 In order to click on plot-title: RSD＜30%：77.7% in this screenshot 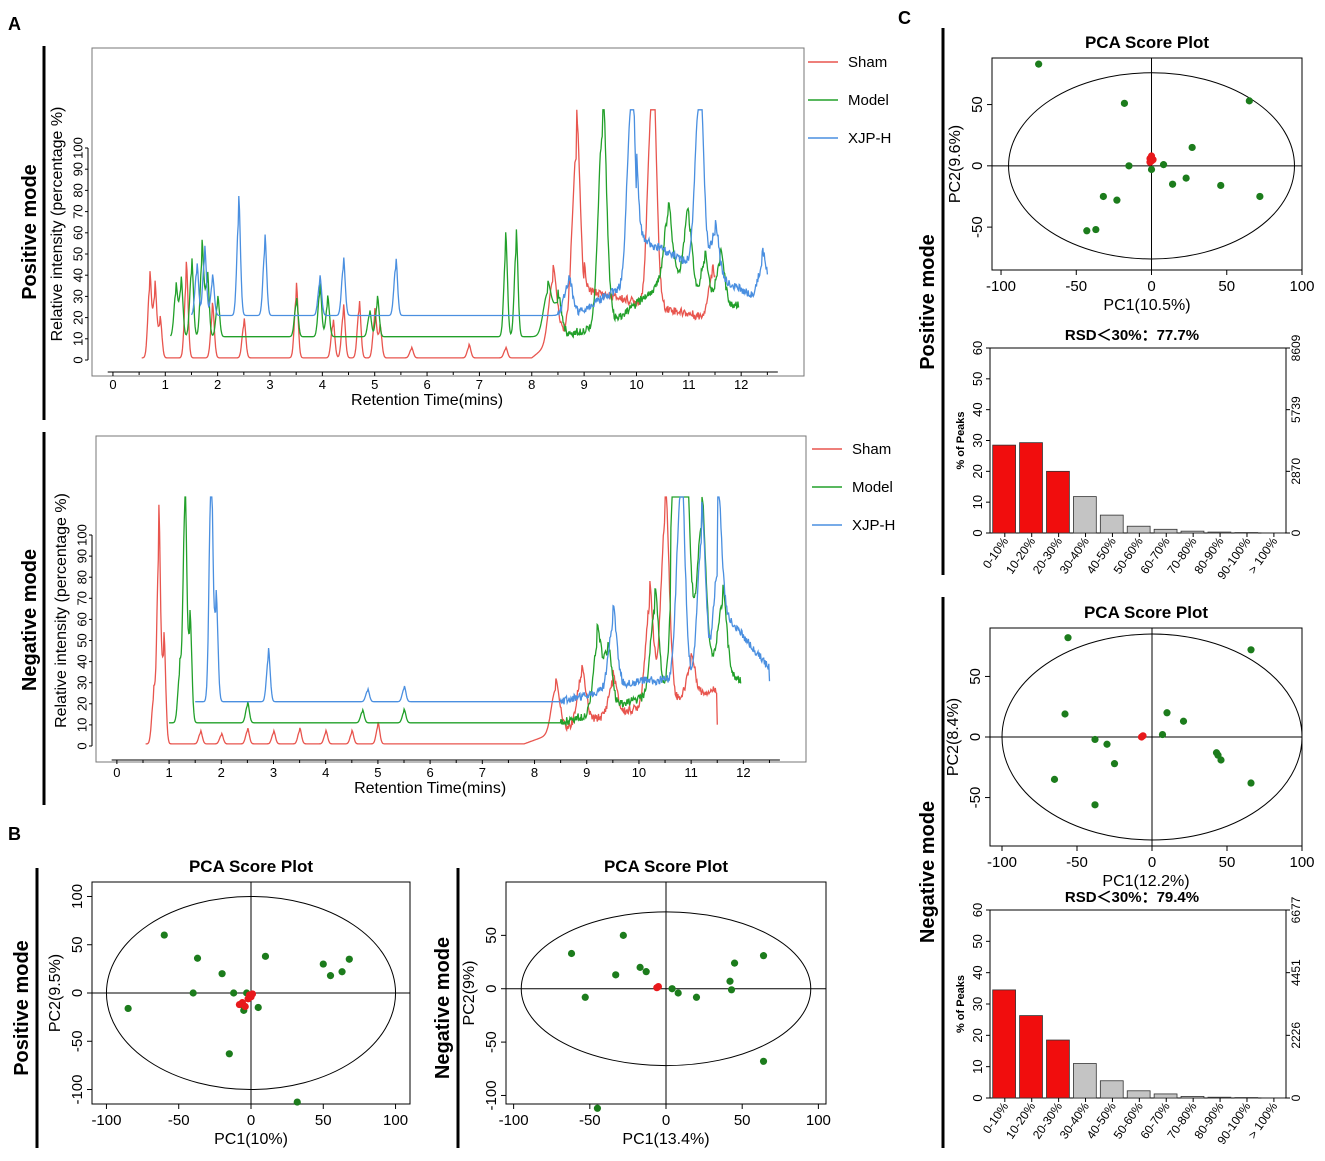, I will do `click(1132, 335)`.